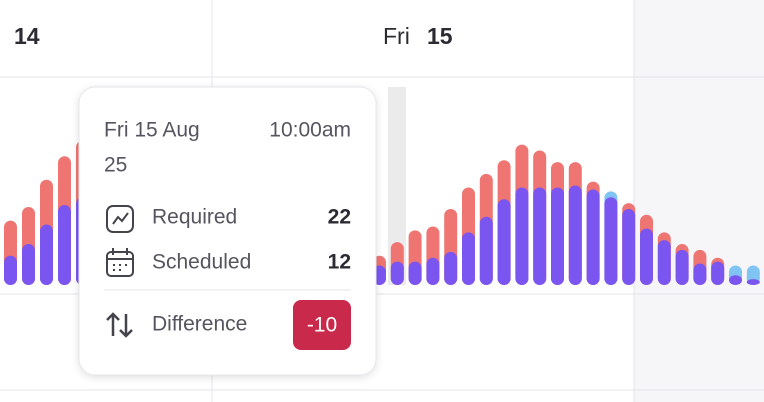 This screenshot has width=764, height=402. I want to click on difference-badge, so click(322, 325).